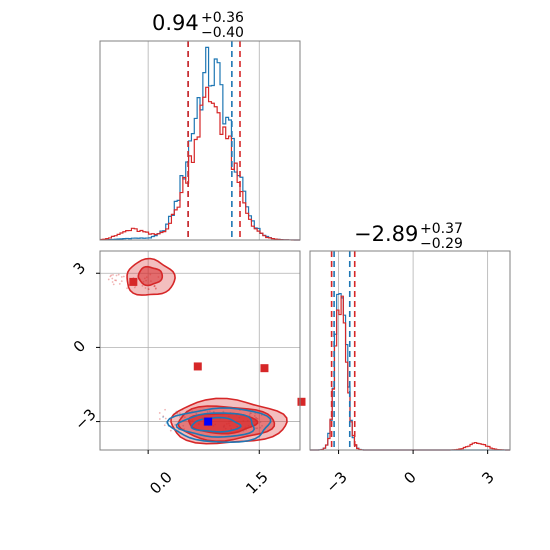  Describe the element at coordinates (150, 276) in the screenshot. I see `density-contour-red-secondary-inner` at that location.